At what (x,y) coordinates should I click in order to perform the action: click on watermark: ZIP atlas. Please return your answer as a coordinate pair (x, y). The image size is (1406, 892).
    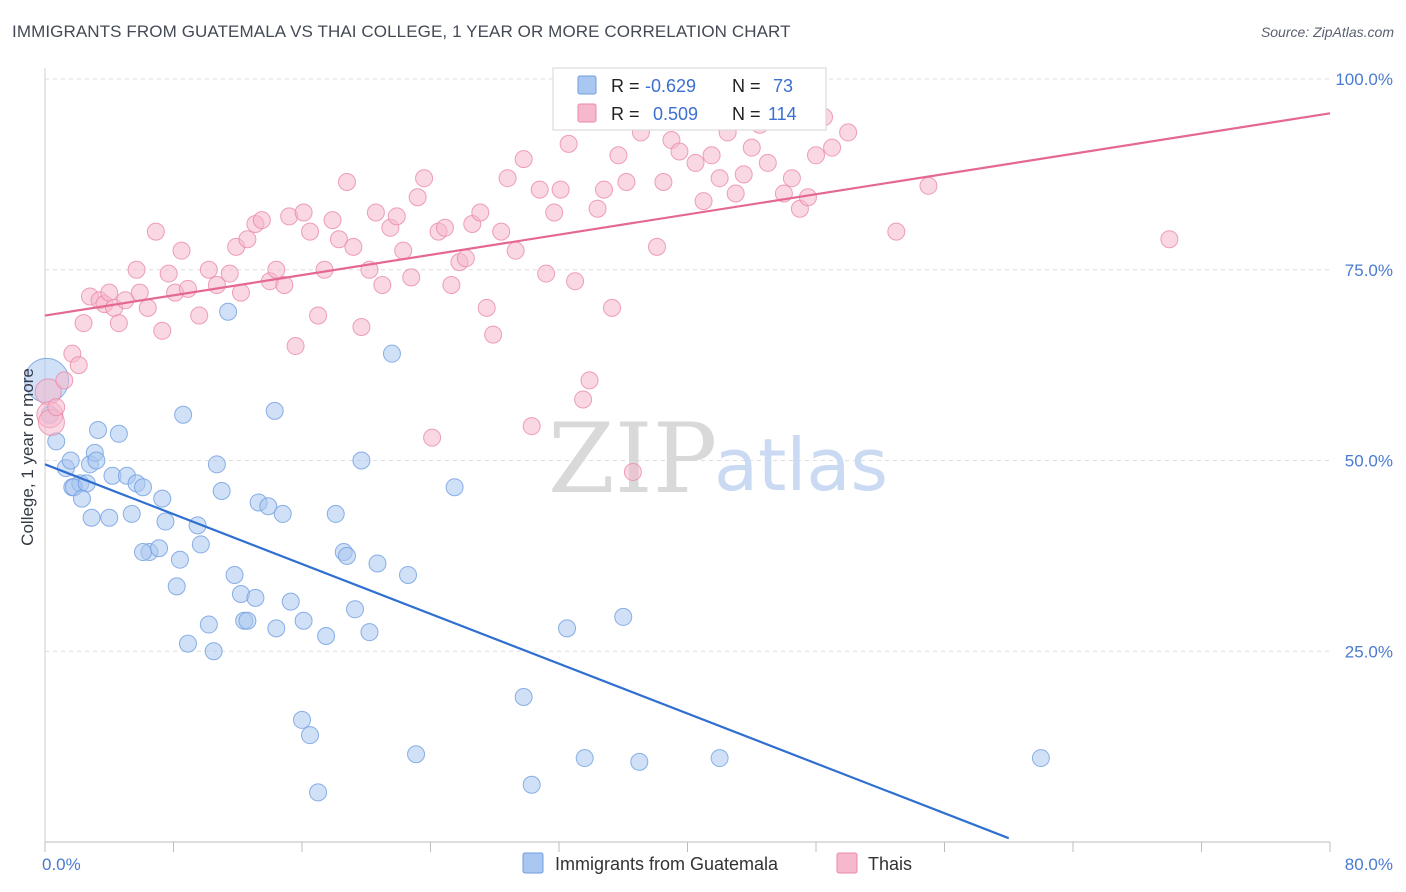
    Looking at the image, I should click on (718, 459).